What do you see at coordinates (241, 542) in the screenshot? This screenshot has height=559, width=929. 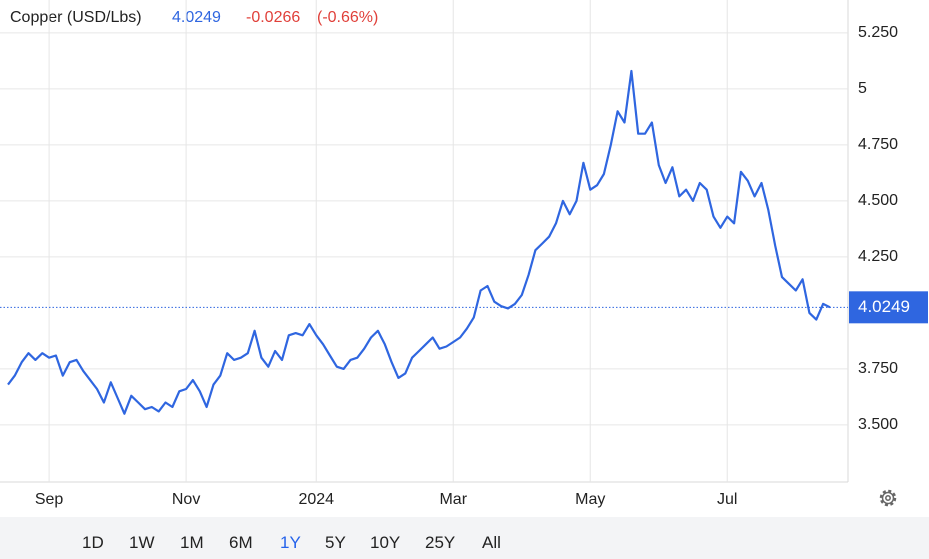 I see `range-button: 6M` at bounding box center [241, 542].